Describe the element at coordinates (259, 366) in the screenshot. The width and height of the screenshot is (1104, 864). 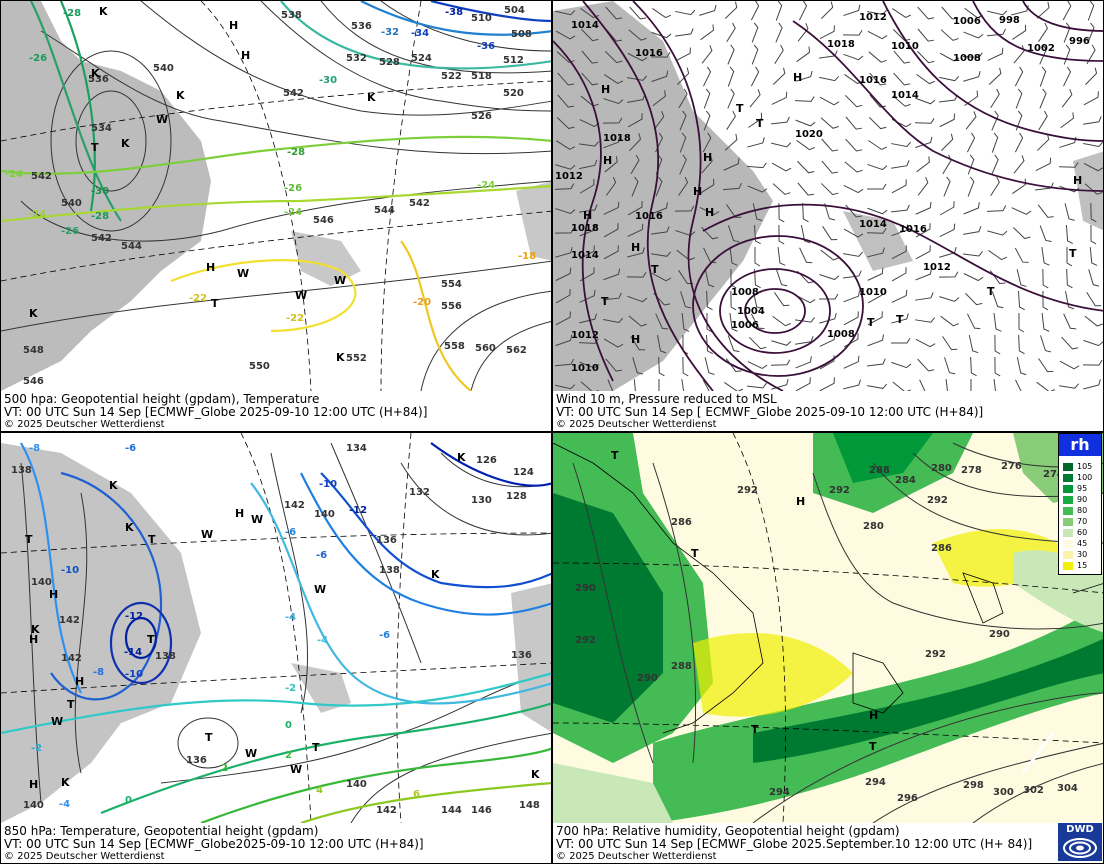
I see `svg-text: 550` at that location.